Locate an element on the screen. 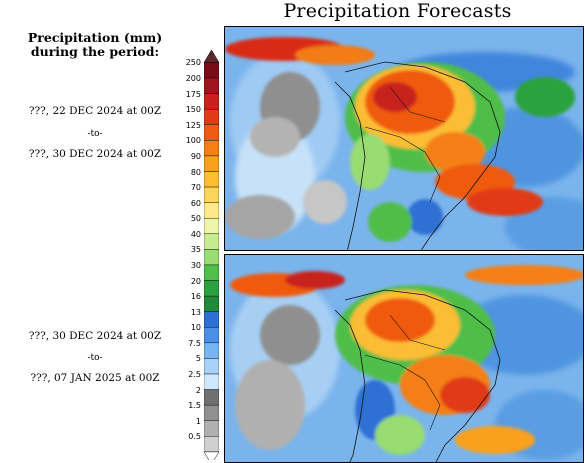 The height and width of the screenshot is (463, 585). colorbar-tick-label: 35 is located at coordinates (195, 250).